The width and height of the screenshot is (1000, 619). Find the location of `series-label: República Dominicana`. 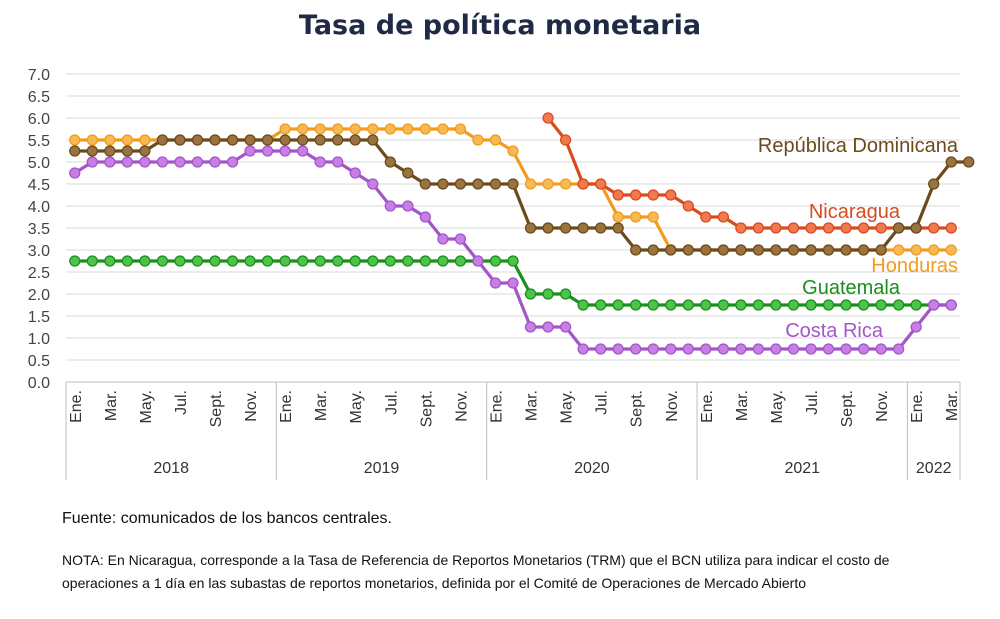

series-label: República Dominicana is located at coordinates (858, 146).